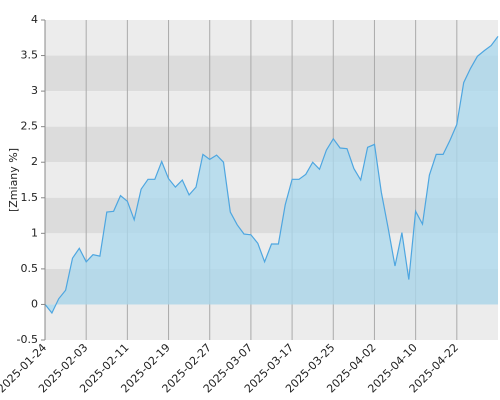 This screenshot has width=500, height=400. I want to click on y-tick-label: -0.5, so click(27, 339).